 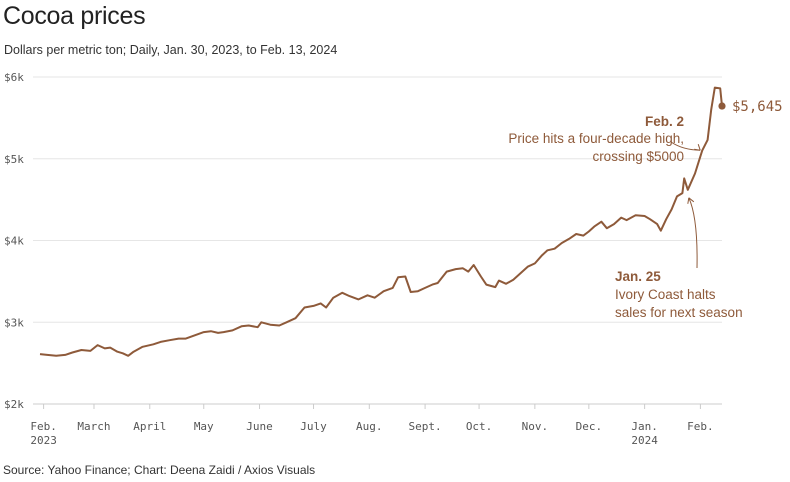 What do you see at coordinates (259, 426) in the screenshot?
I see `x-tick-label: June` at bounding box center [259, 426].